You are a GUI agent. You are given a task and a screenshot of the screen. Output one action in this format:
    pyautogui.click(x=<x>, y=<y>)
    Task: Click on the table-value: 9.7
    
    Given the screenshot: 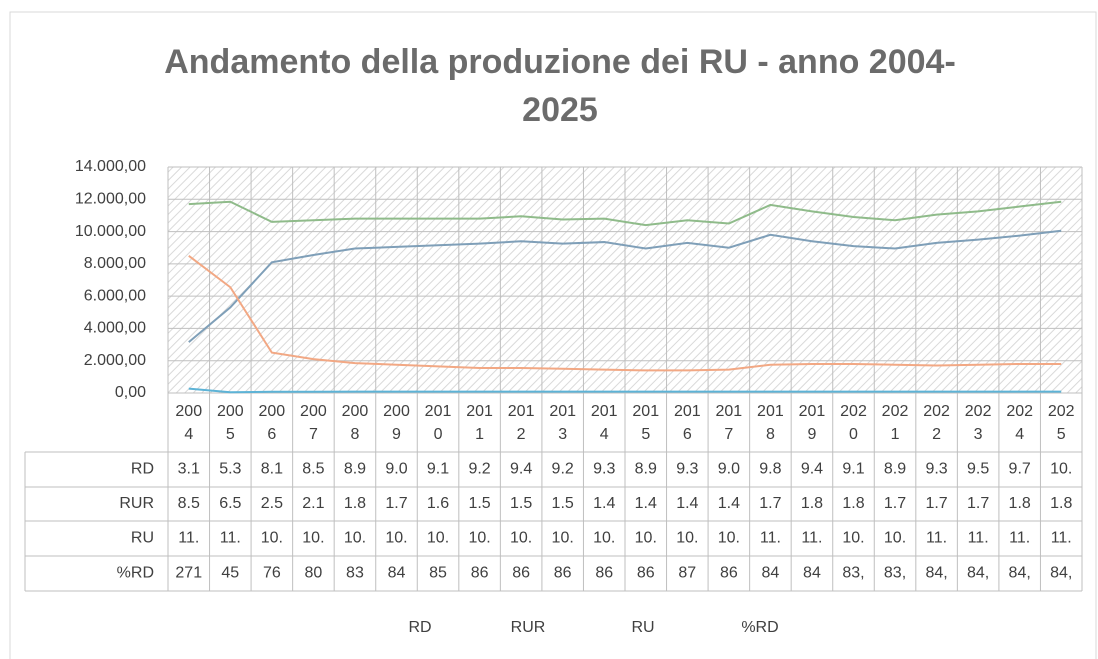 What is the action you would take?
    pyautogui.click(x=1020, y=469)
    